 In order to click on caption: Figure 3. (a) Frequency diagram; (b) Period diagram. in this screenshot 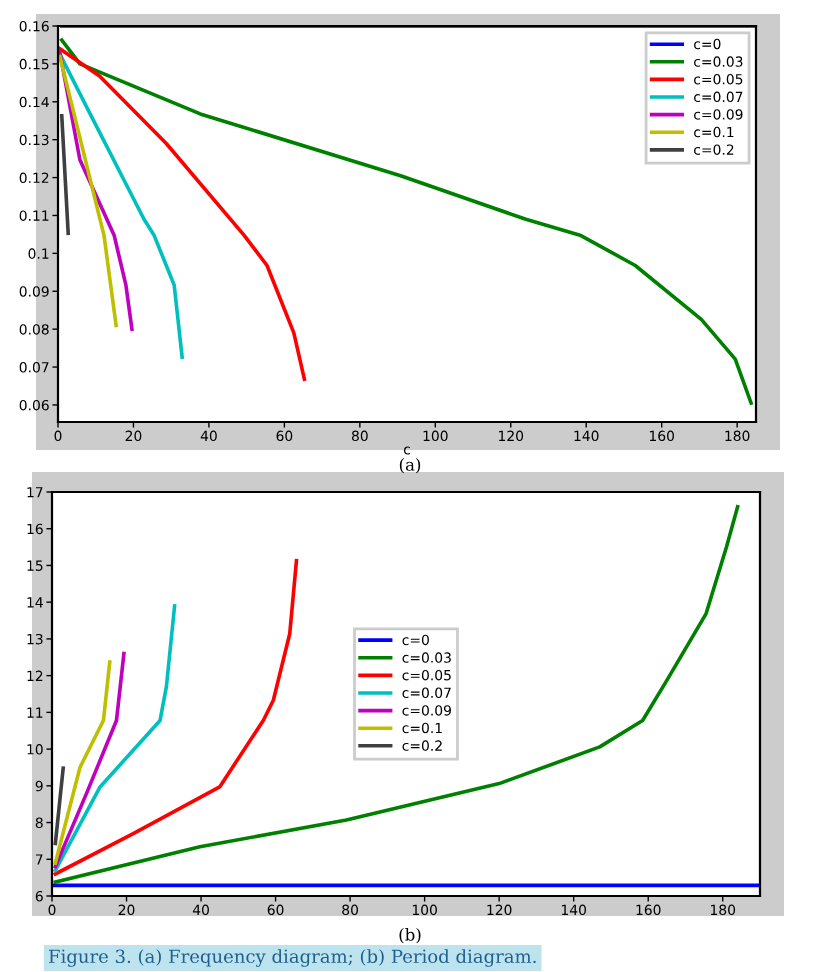, I will do `click(292, 958)`.